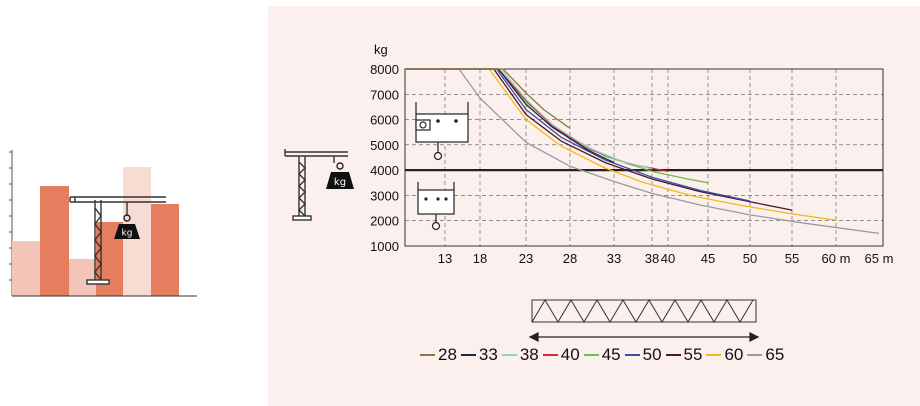 This screenshot has width=920, height=406. I want to click on y-tick-label: 5000, so click(384, 145).